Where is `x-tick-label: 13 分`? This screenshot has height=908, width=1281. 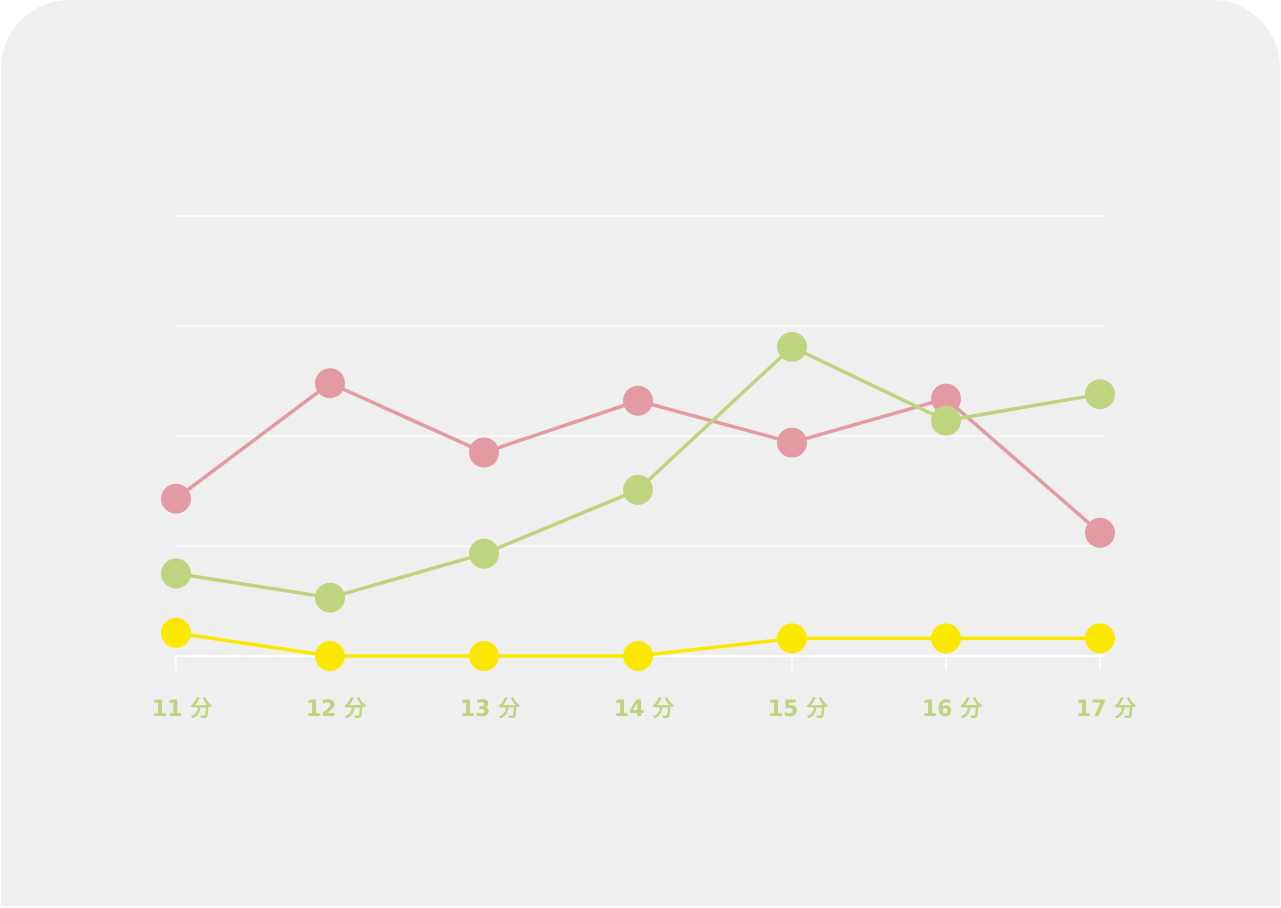
x-tick-label: 13 分 is located at coordinates (490, 709).